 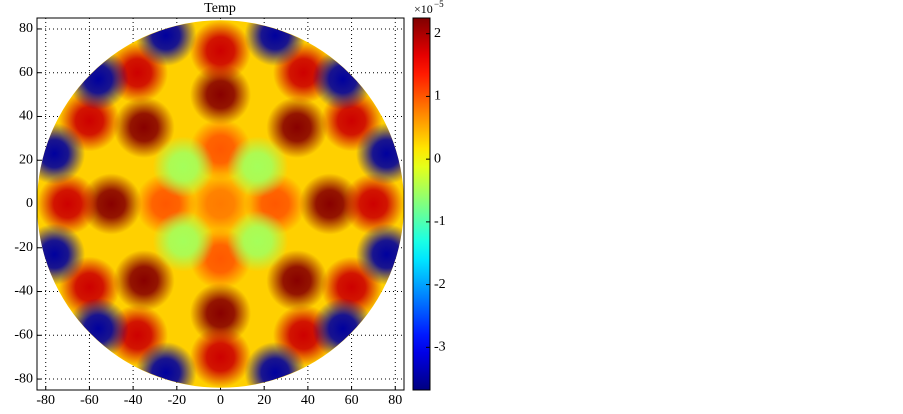 I want to click on x-tick-label: -40, so click(x=133, y=400).